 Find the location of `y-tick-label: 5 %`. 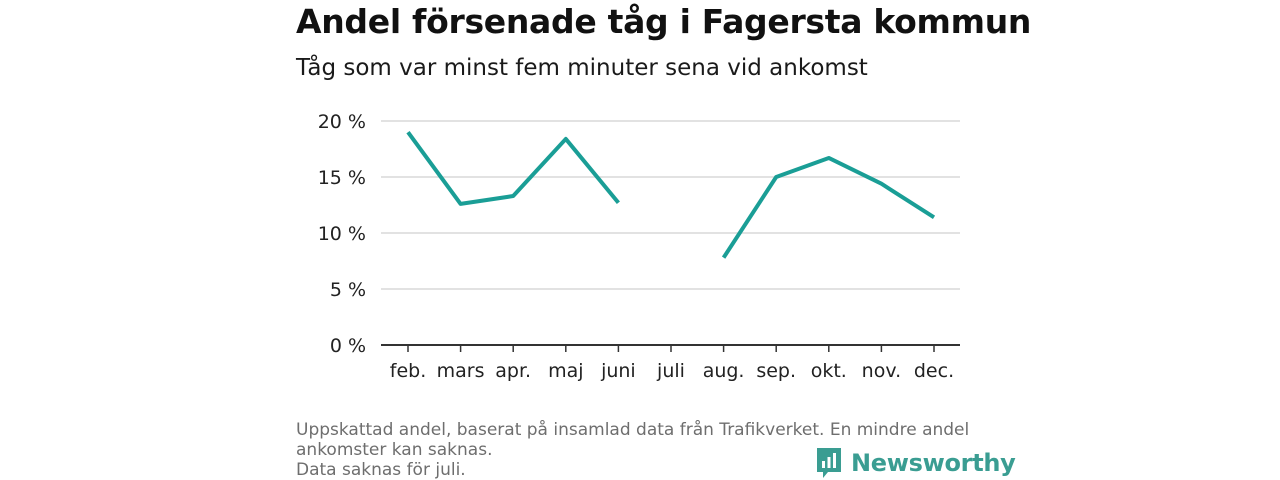

y-tick-label: 5 % is located at coordinates (348, 290).